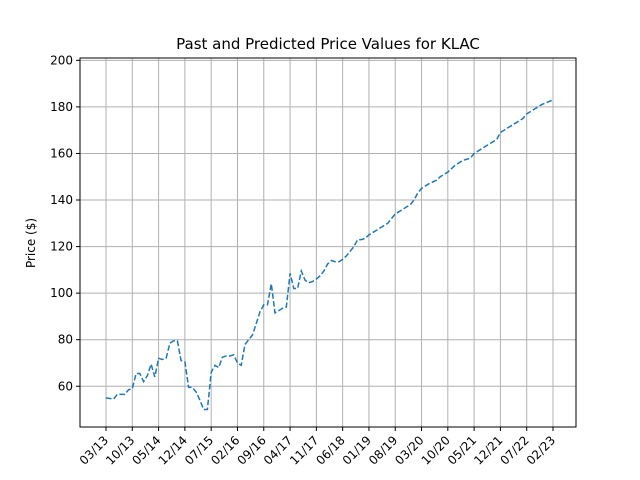  Describe the element at coordinates (173, 450) in the screenshot. I see `x-tick-label: 12/14` at that location.